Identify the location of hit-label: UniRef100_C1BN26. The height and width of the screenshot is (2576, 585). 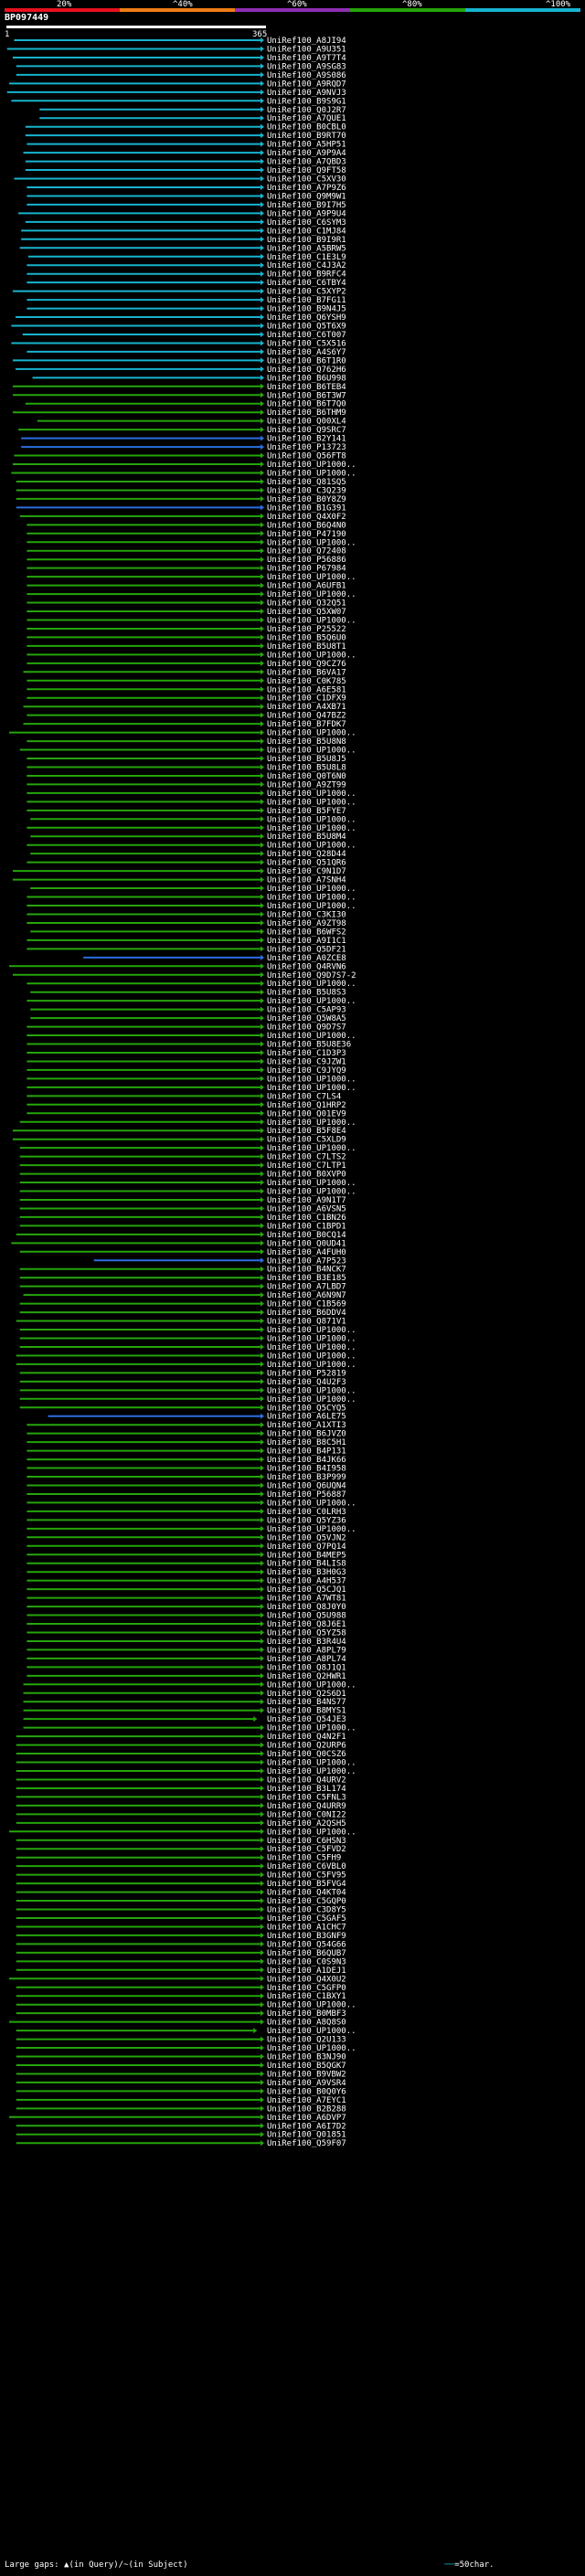
(307, 1218).